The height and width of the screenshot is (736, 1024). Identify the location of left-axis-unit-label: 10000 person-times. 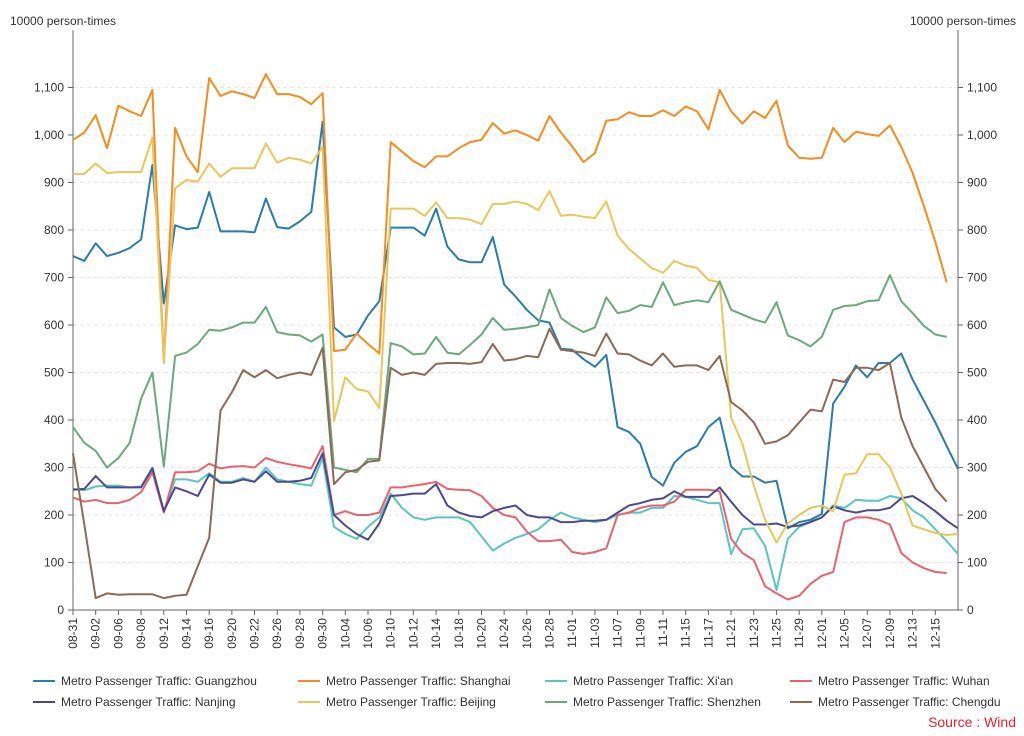
(63, 21).